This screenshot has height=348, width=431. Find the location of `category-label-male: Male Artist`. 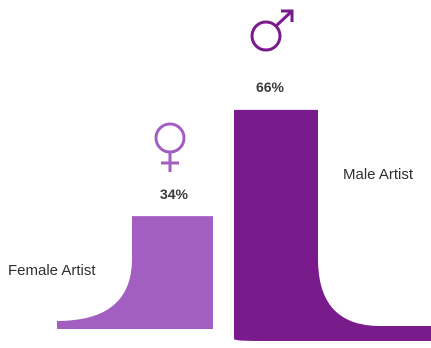

category-label-male: Male Artist is located at coordinates (378, 174).